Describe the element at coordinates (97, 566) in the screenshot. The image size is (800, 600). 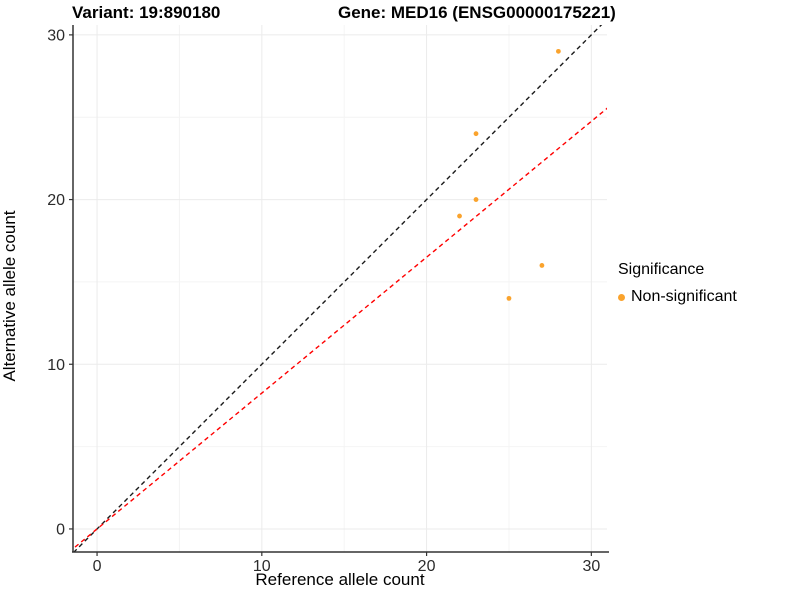
I see `x-tick-label: 0` at that location.